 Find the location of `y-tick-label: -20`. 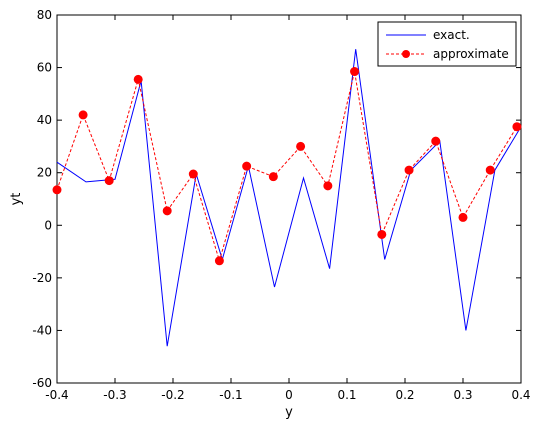

y-tick-label: -20 is located at coordinates (42, 278).